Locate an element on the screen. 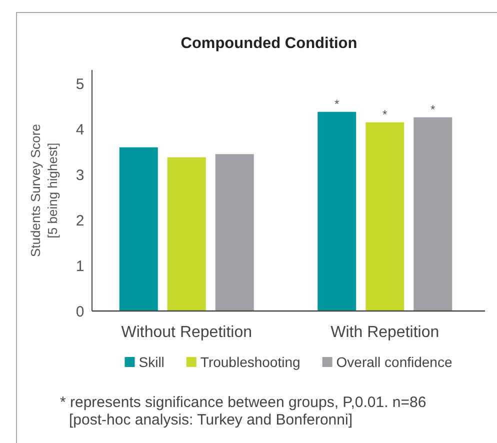 The width and height of the screenshot is (497, 443). y-tick-label: 3 is located at coordinates (80, 175).